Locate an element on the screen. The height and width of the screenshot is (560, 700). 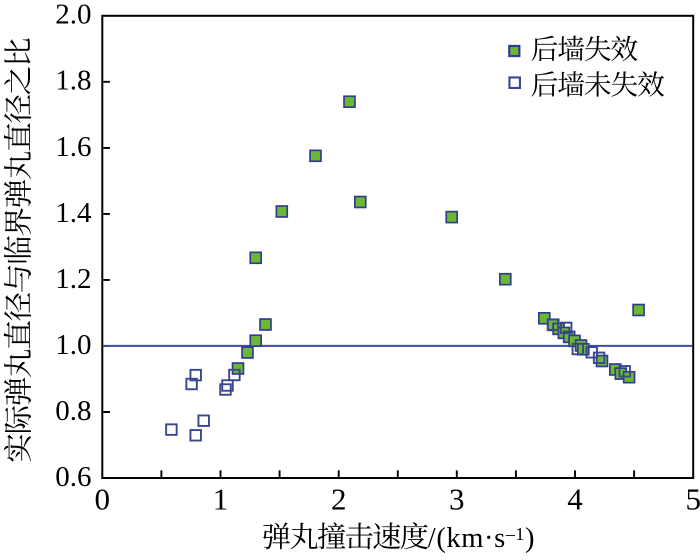
svg-text: 3 is located at coordinates (457, 499).